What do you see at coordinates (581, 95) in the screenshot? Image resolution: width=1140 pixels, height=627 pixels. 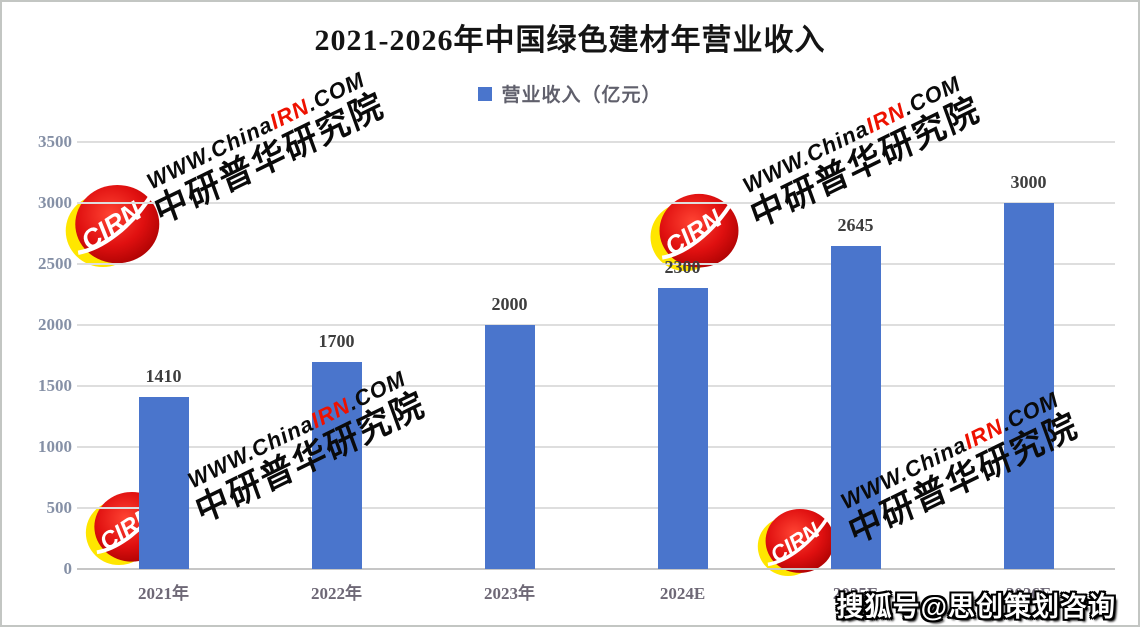 I see `legend-label: 营业收入（亿元）` at bounding box center [581, 95].